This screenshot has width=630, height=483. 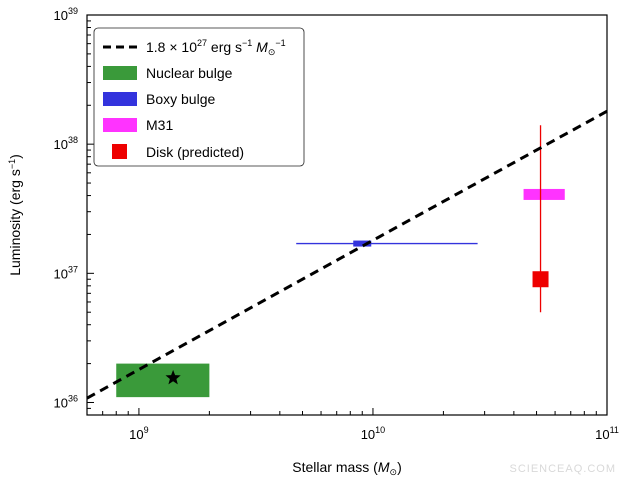 What do you see at coordinates (120, 125) in the screenshot?
I see `legend-swatch-m31` at bounding box center [120, 125].